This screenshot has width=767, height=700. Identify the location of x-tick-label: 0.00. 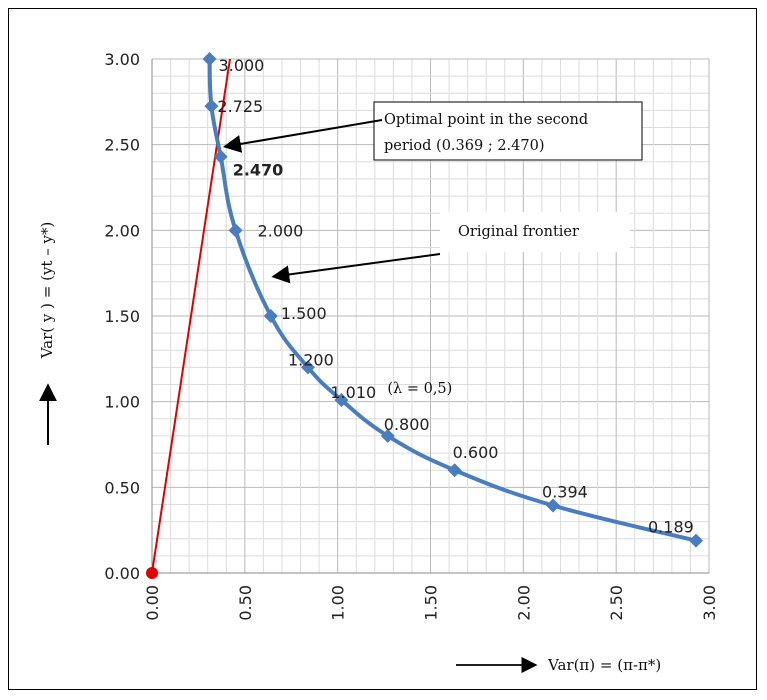
(152, 603).